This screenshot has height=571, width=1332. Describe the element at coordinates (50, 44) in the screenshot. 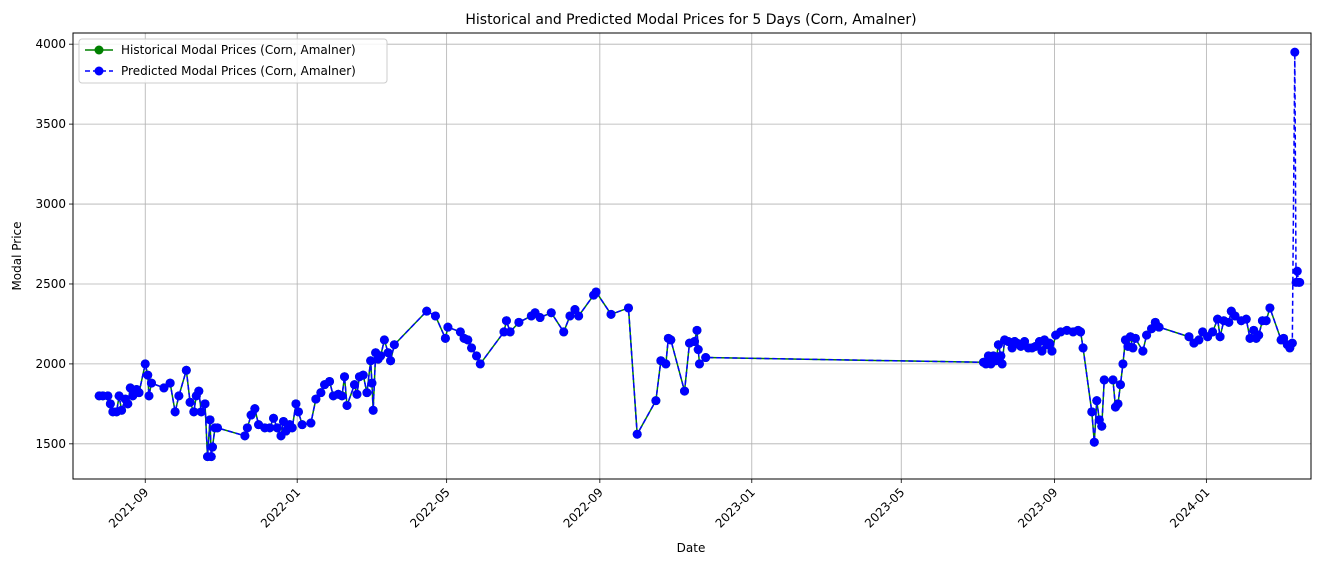

I see `y-tick-label: 4000` at that location.